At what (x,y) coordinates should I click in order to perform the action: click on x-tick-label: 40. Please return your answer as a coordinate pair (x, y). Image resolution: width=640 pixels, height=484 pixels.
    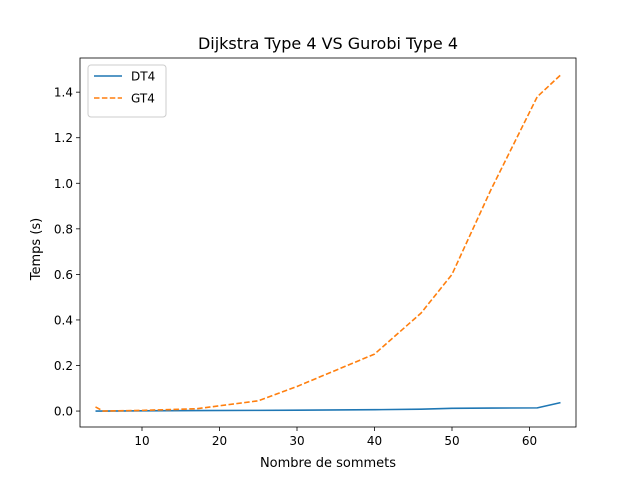
    Looking at the image, I should click on (374, 441).